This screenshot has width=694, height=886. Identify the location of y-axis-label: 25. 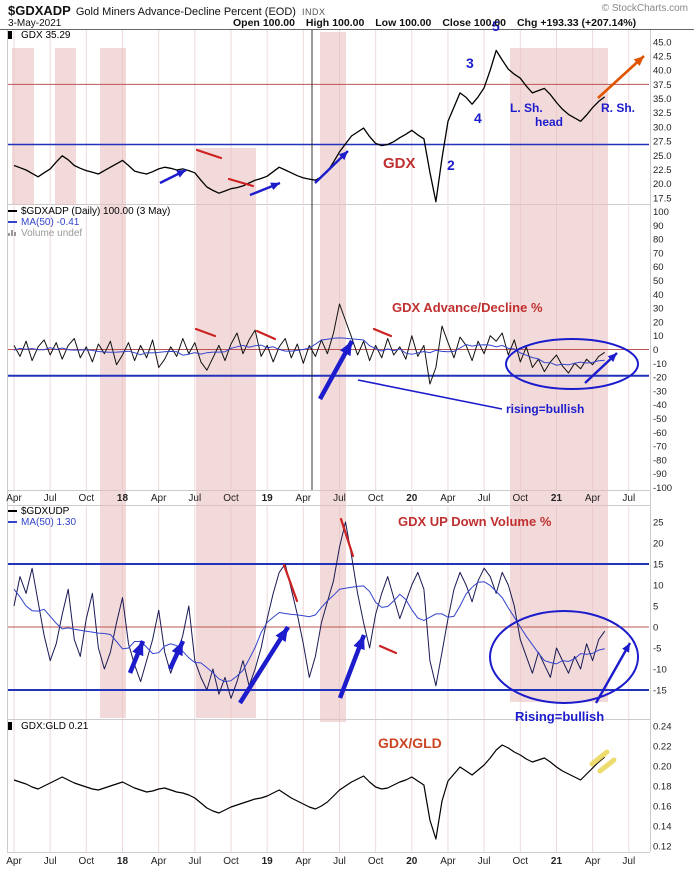
(658, 522).